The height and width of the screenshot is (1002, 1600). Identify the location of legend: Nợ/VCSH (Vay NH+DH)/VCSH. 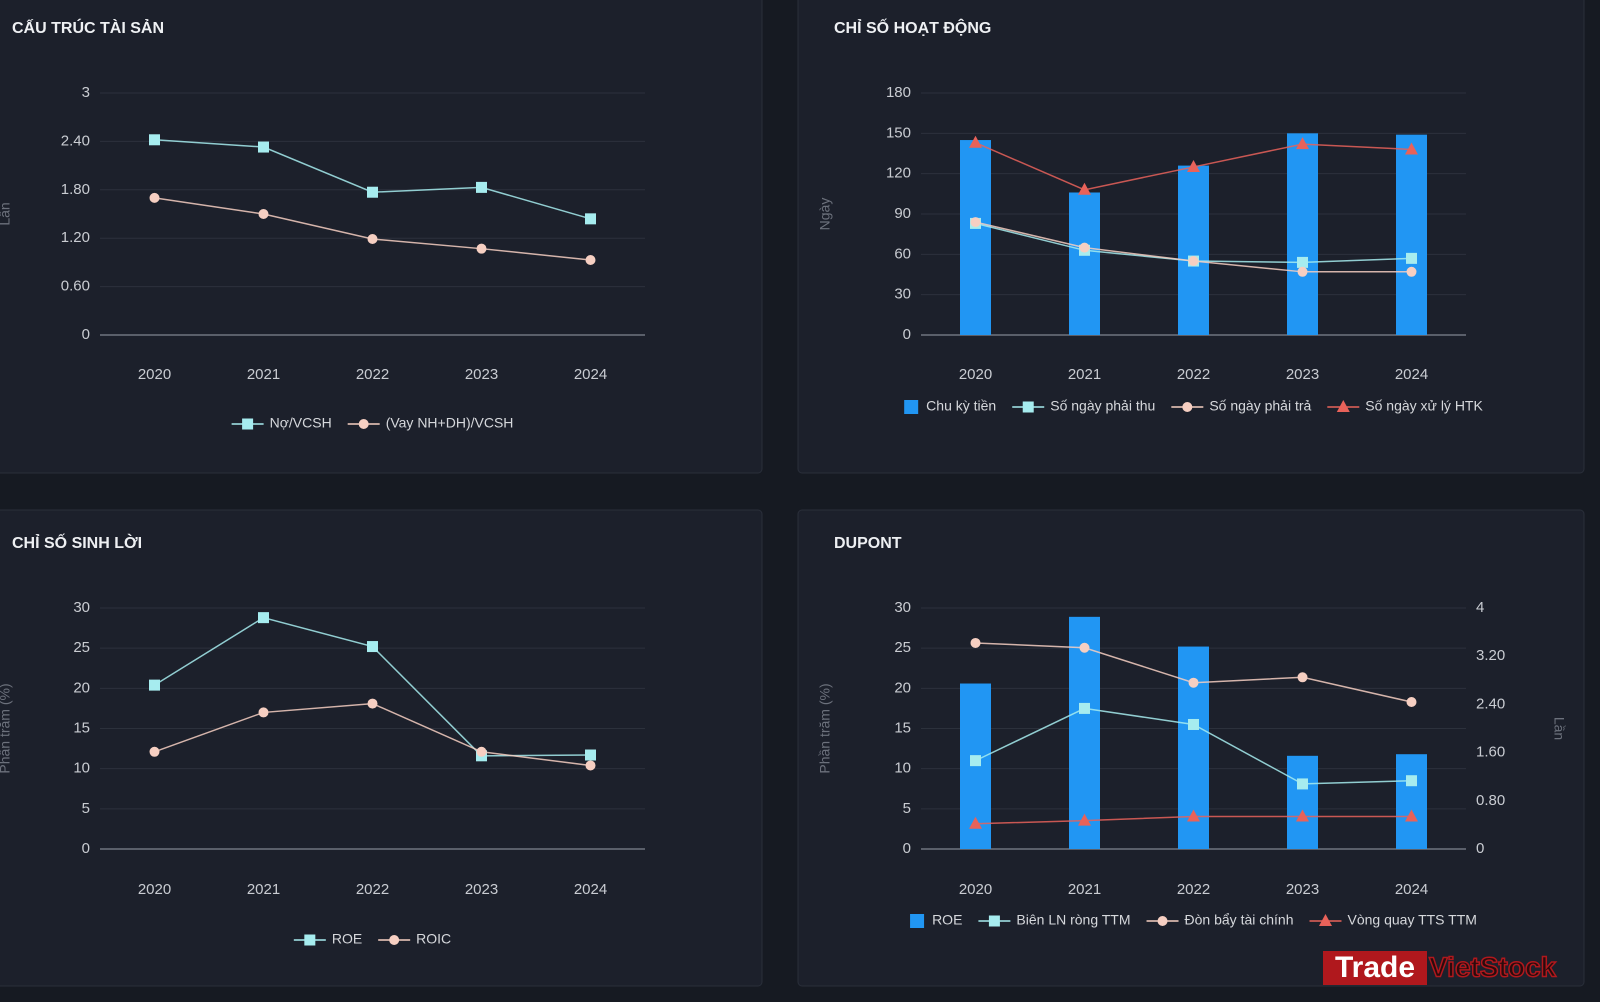
(372, 423).